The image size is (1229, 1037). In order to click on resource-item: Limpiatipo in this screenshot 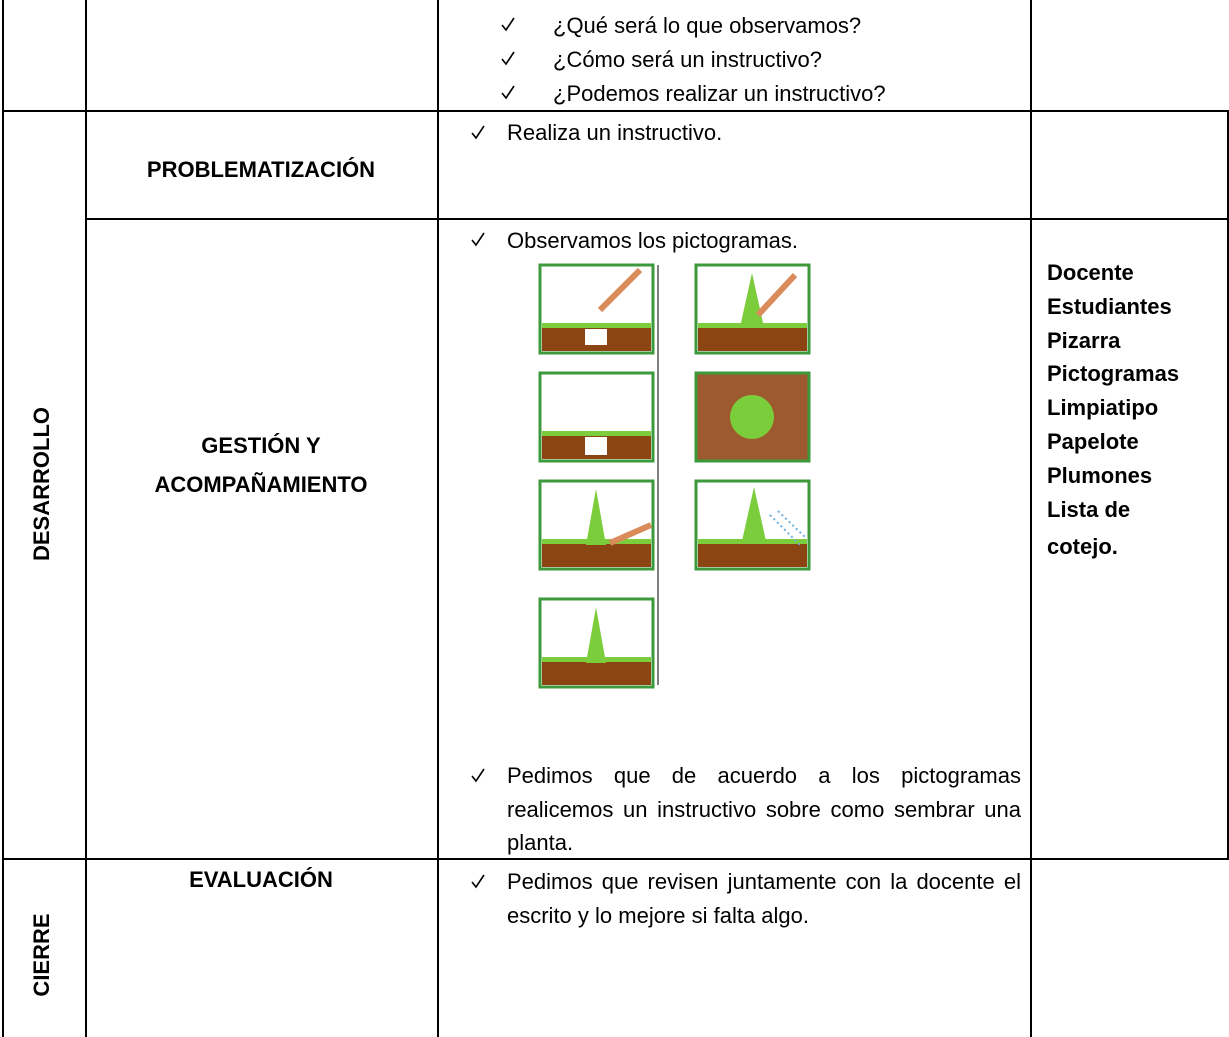, I will do `click(1103, 408)`.